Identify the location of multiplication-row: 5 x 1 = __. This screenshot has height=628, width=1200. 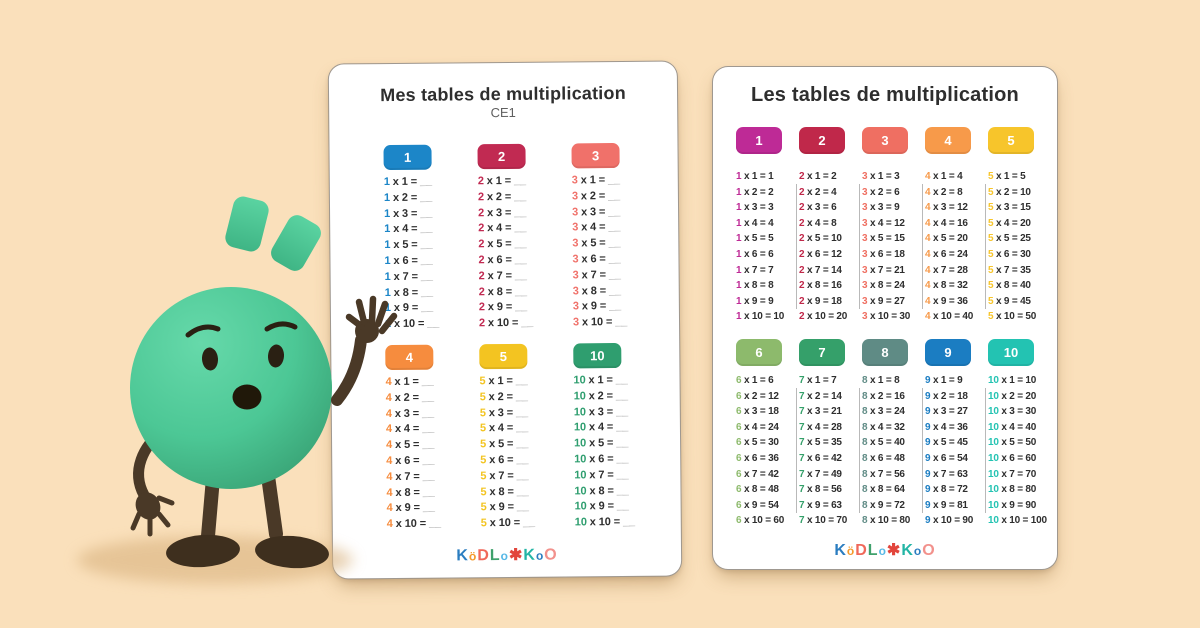
(503, 381).